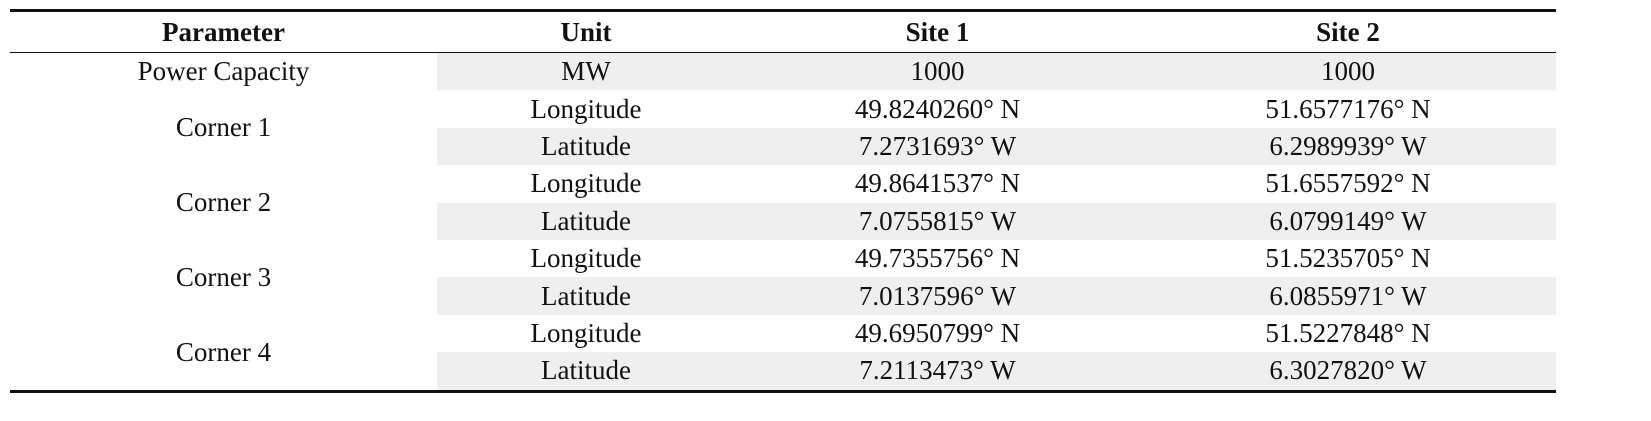  What do you see at coordinates (1348, 258) in the screenshot?
I see `value-cell: 51.5235705° N` at bounding box center [1348, 258].